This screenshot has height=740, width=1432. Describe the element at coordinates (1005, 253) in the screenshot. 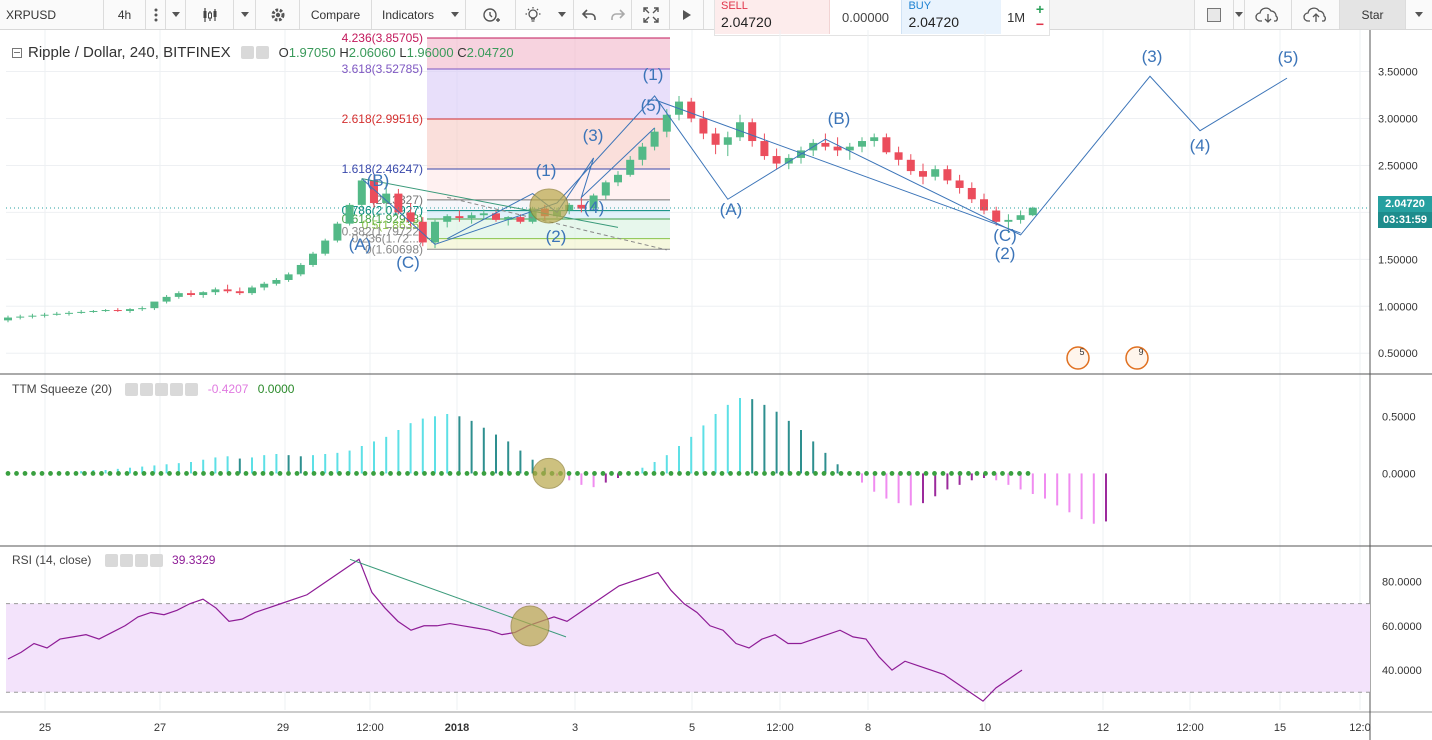

I see `wave-label: (2)` at that location.